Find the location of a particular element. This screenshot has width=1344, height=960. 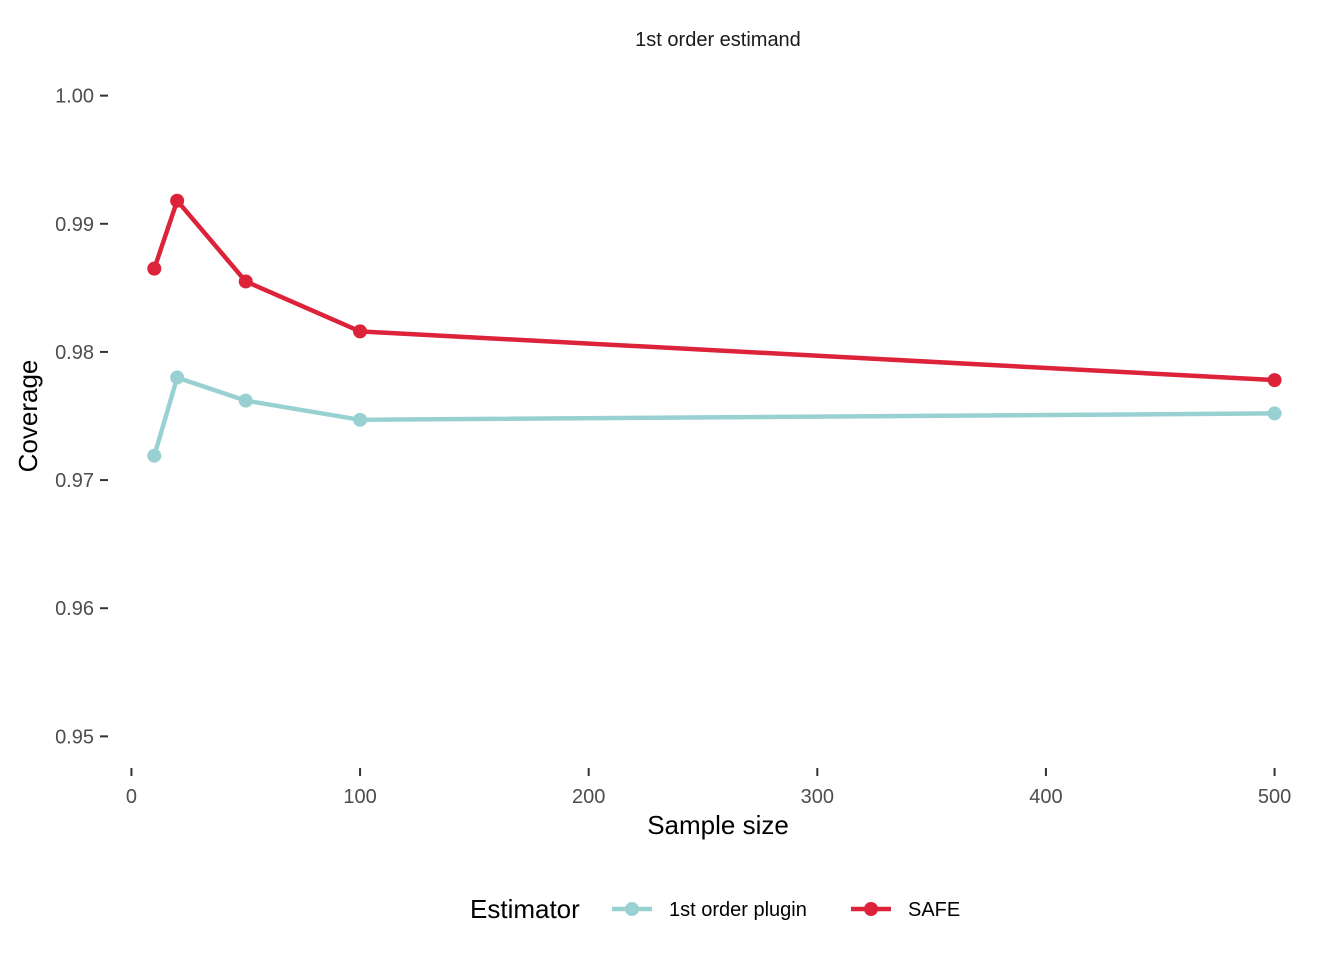

legend-title: Estimator is located at coordinates (525, 909).